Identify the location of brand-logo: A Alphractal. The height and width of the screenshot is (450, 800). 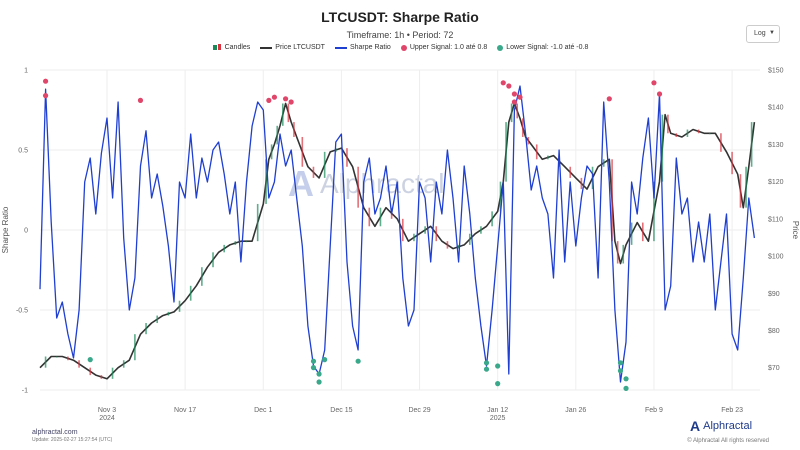
(721, 426).